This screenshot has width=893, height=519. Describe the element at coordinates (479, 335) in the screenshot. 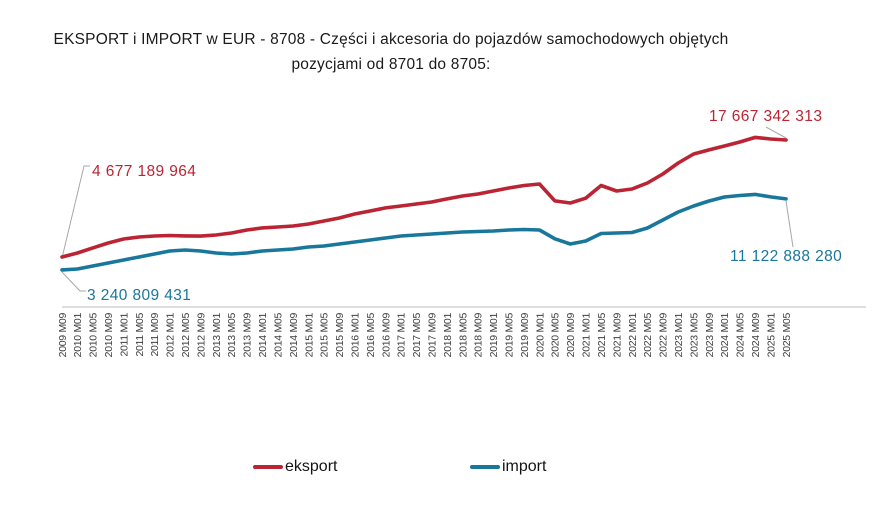

I see `x-tick-label: 2018 M09` at that location.